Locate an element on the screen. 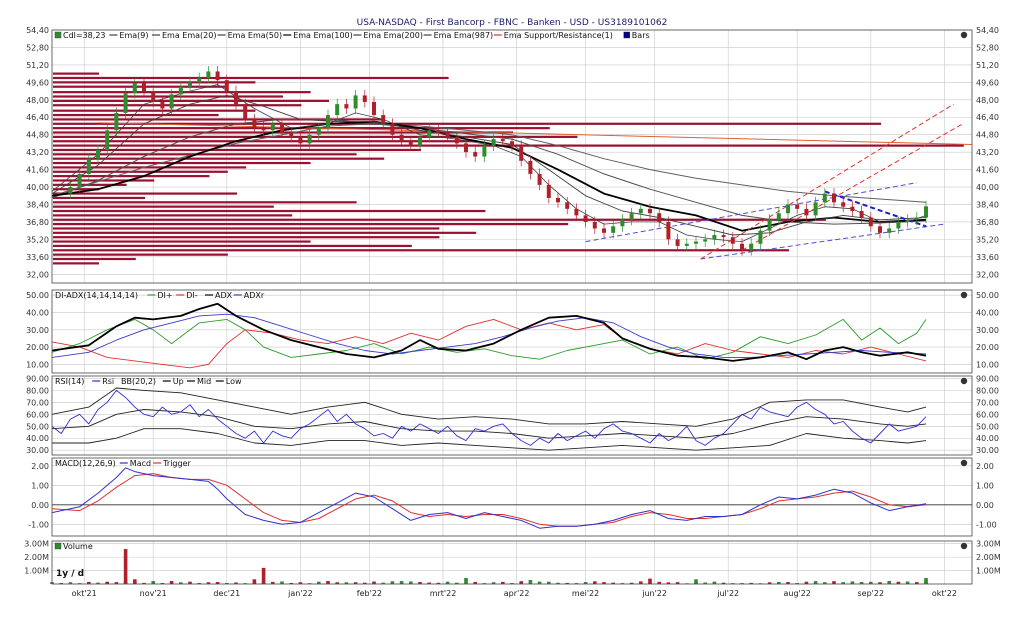 This screenshot has width=1024, height=621. price-ytick-left-1: 52,80 is located at coordinates (37, 47).